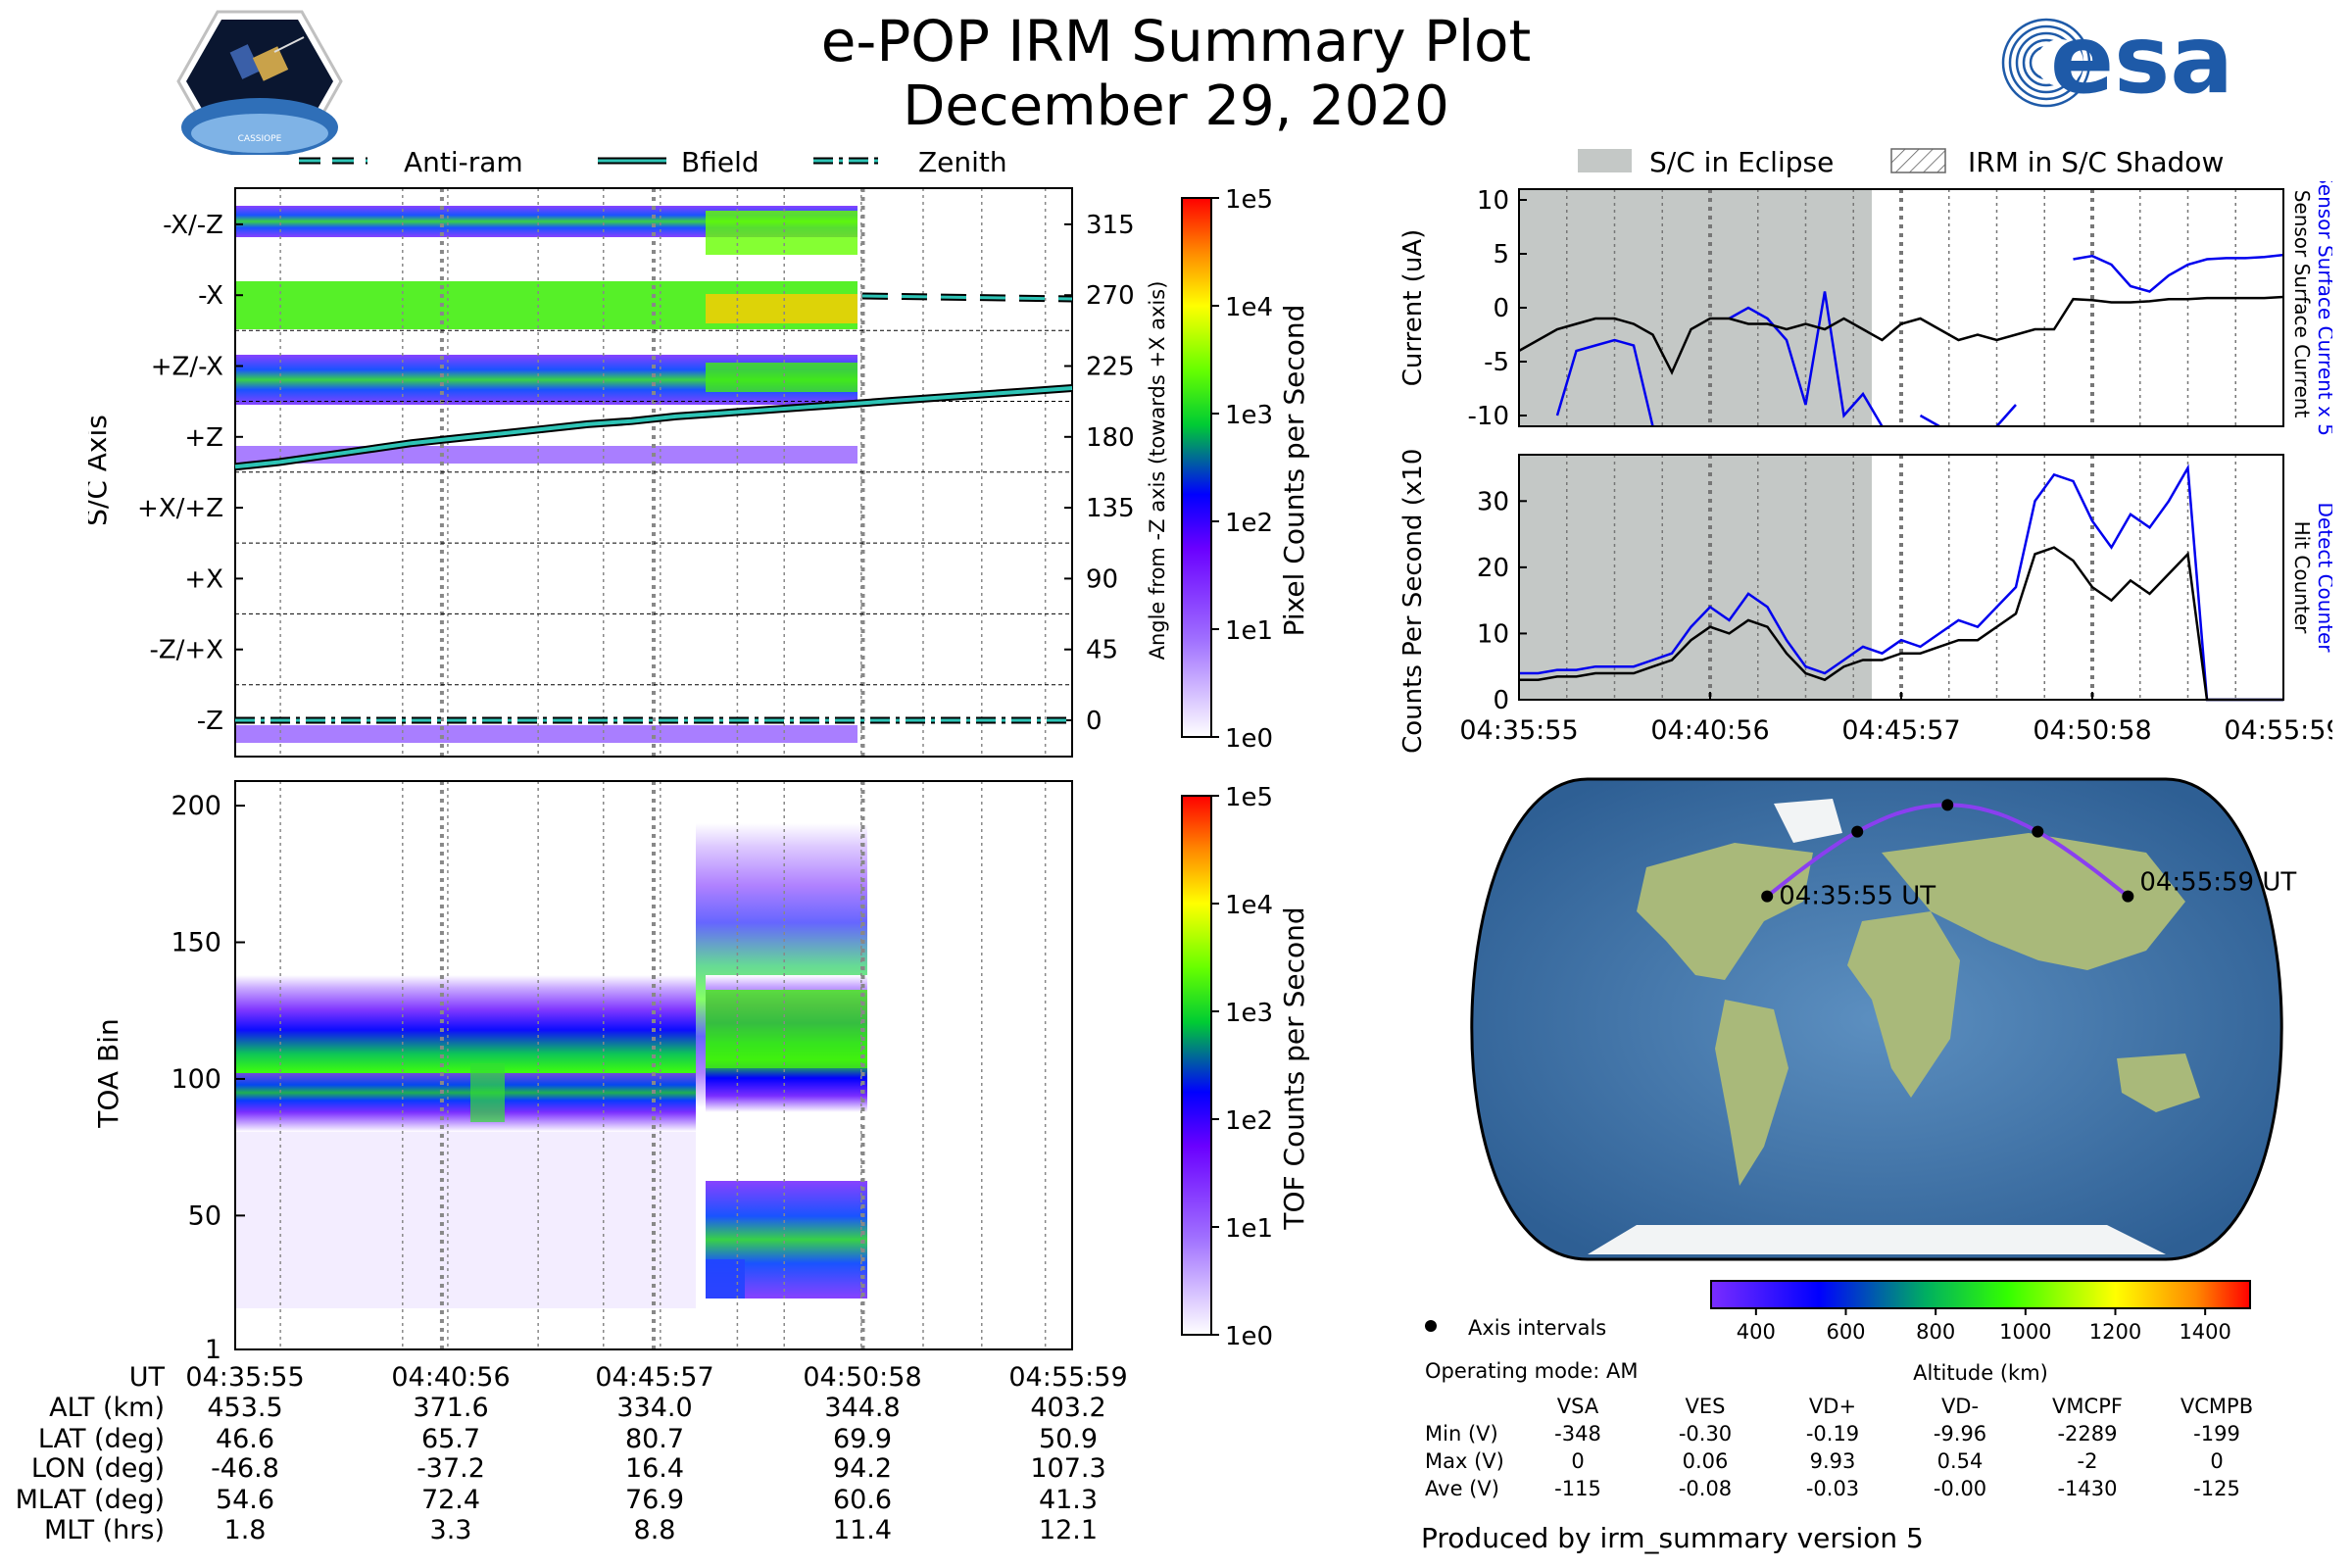  Describe the element at coordinates (1918, 160) in the screenshot. I see `shadow-swatch` at that location.